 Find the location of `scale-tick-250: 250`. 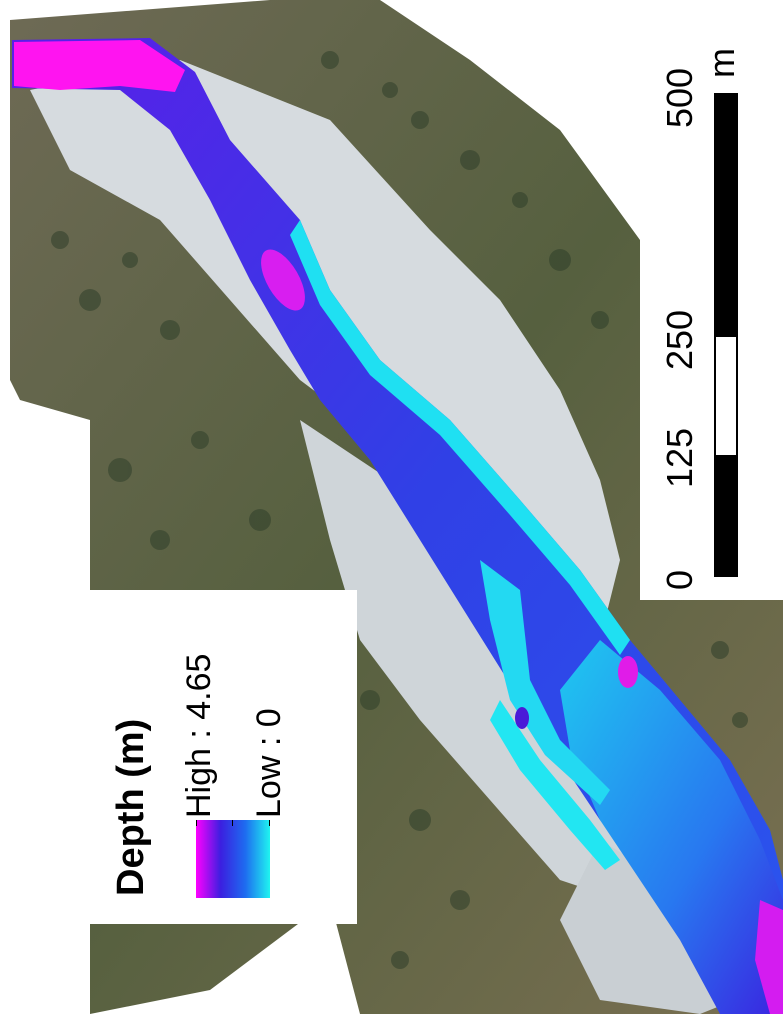

scale-tick-250: 250 is located at coordinates (679, 339).